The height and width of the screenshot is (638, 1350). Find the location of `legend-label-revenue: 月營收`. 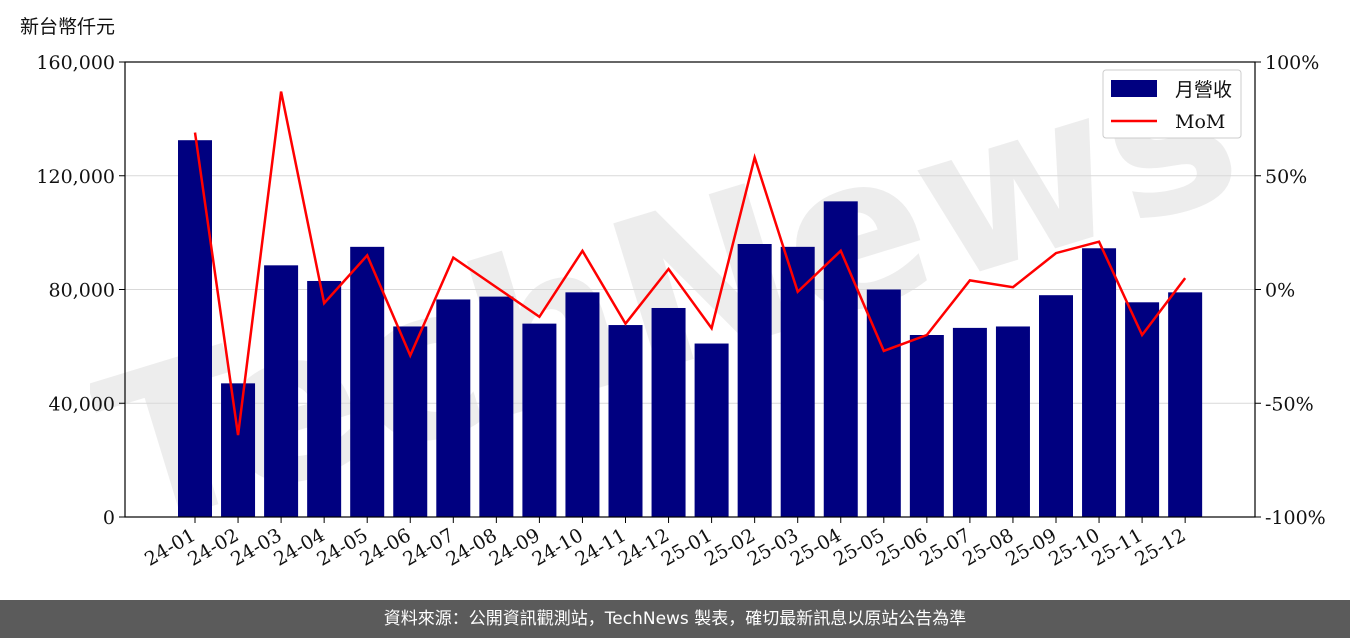

legend-label-revenue: 月營收 is located at coordinates (1203, 90).